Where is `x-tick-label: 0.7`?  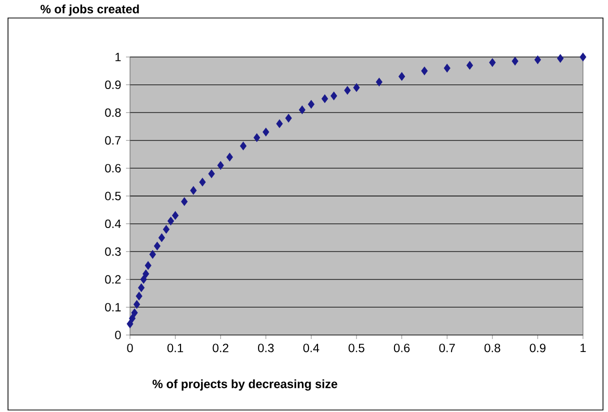 x-tick-label: 0.7 is located at coordinates (447, 348).